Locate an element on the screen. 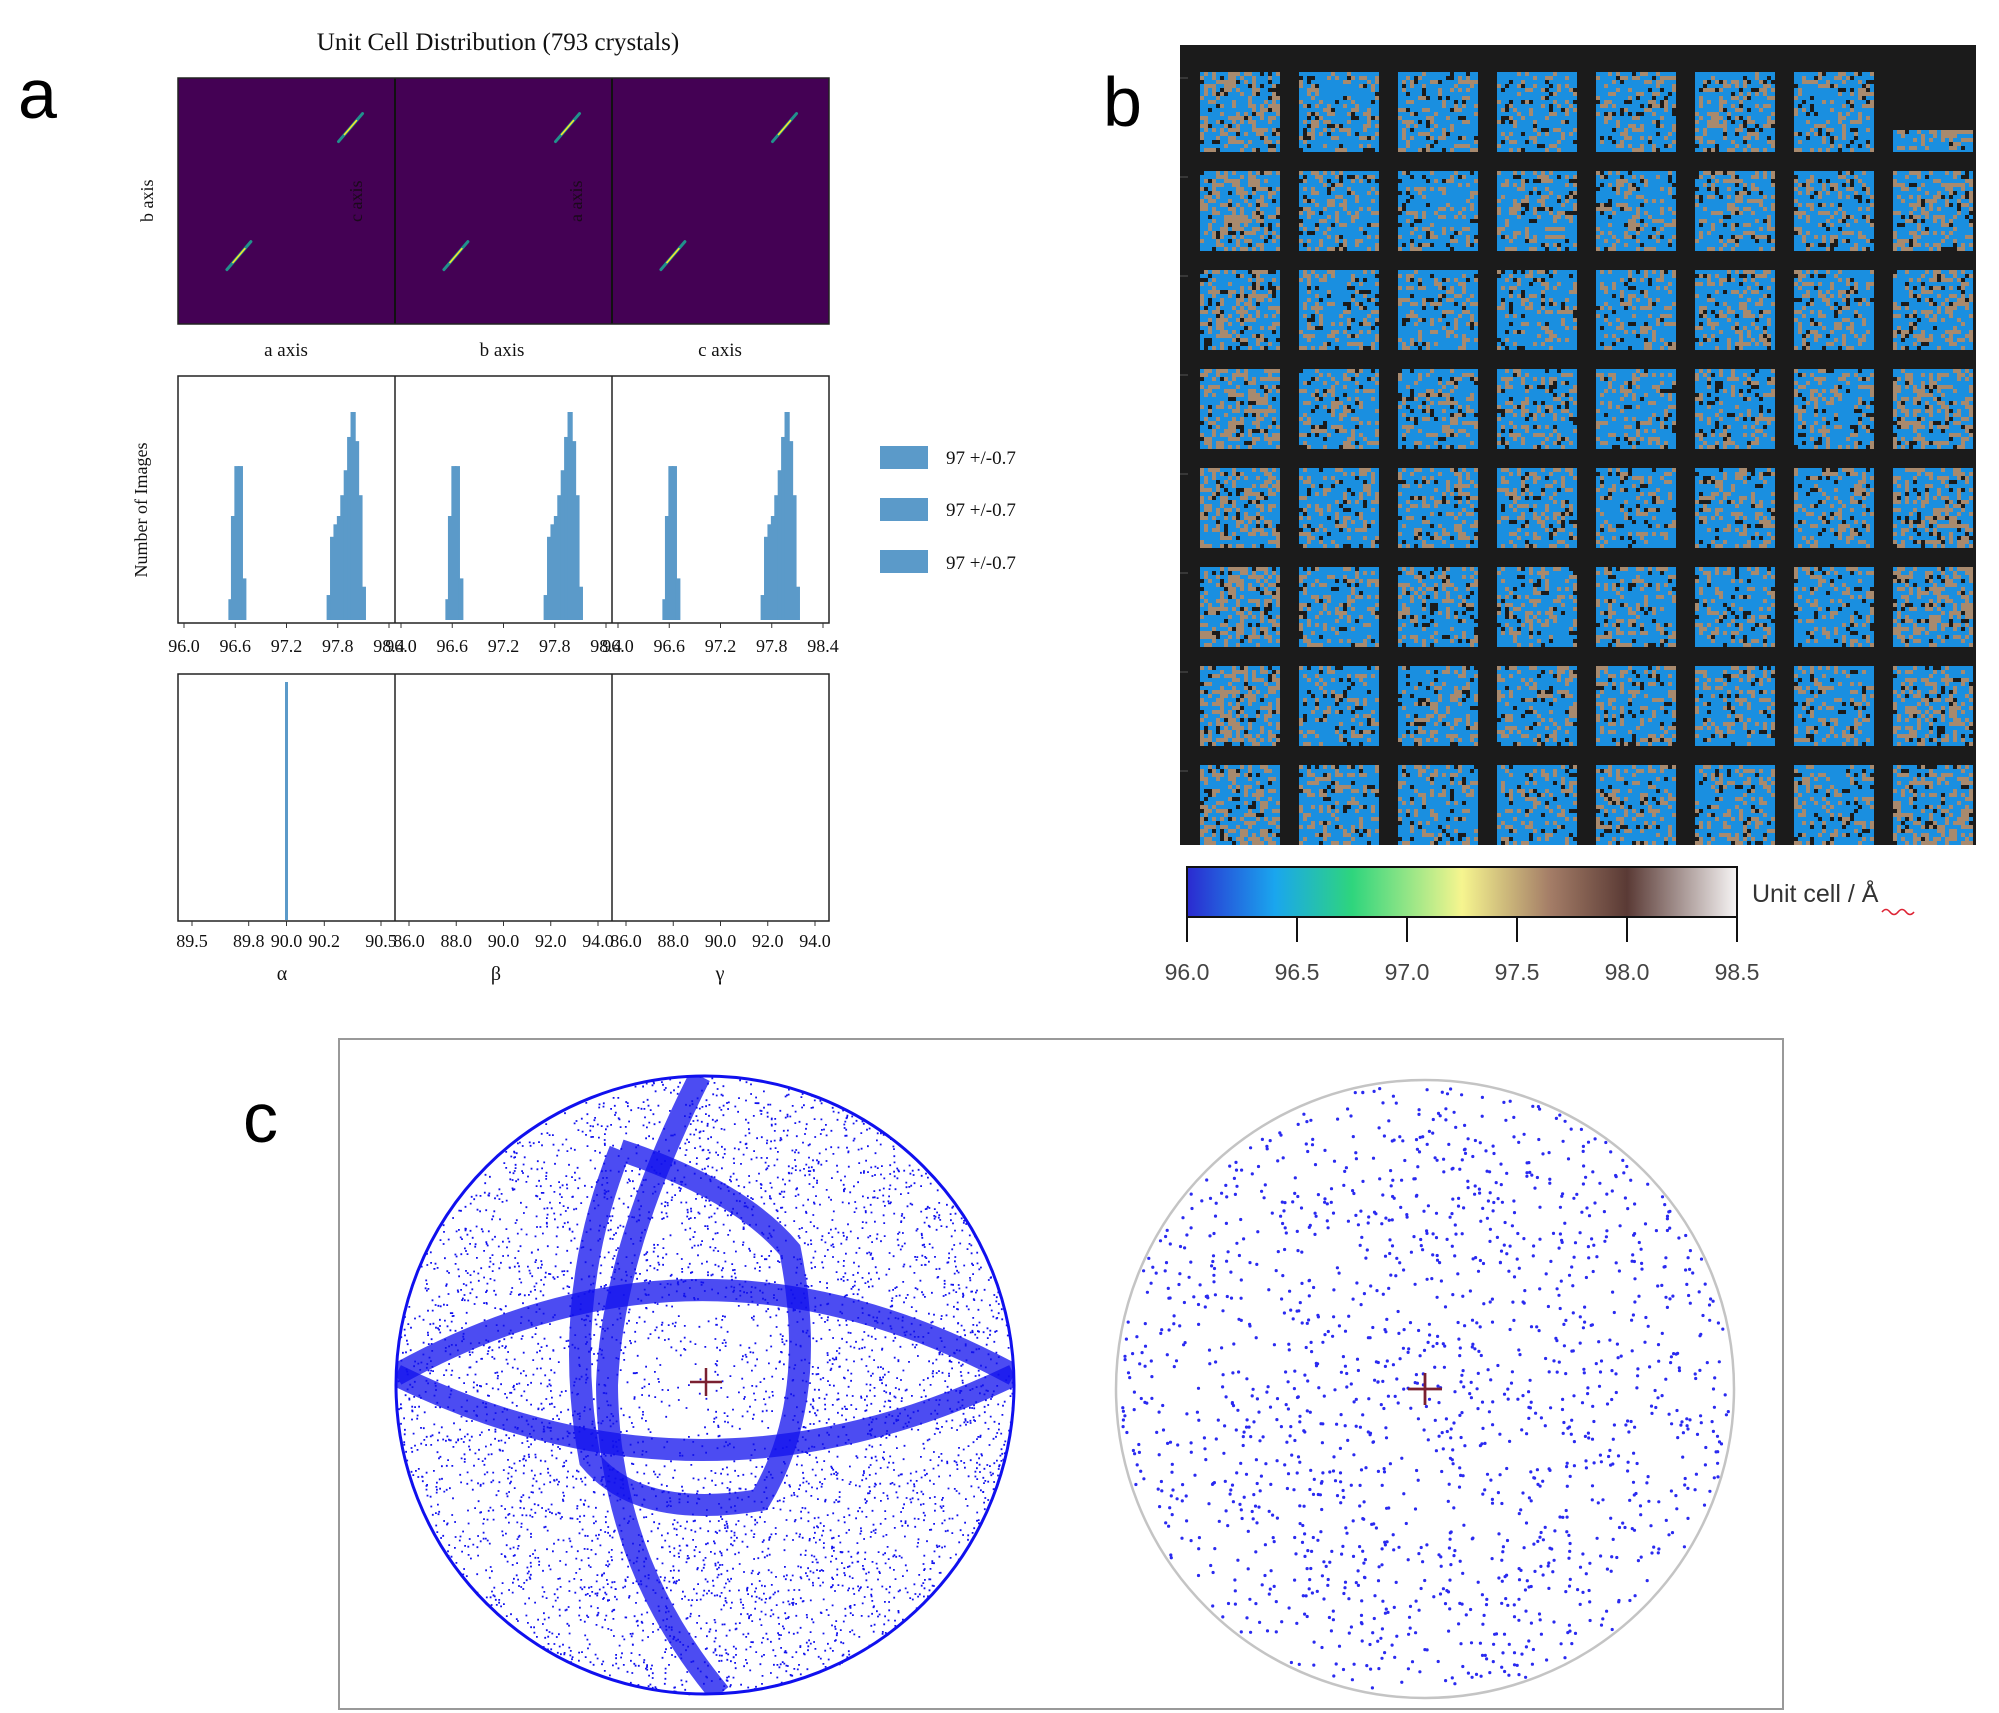  scatter-plot-area is located at coordinates (503, 201).